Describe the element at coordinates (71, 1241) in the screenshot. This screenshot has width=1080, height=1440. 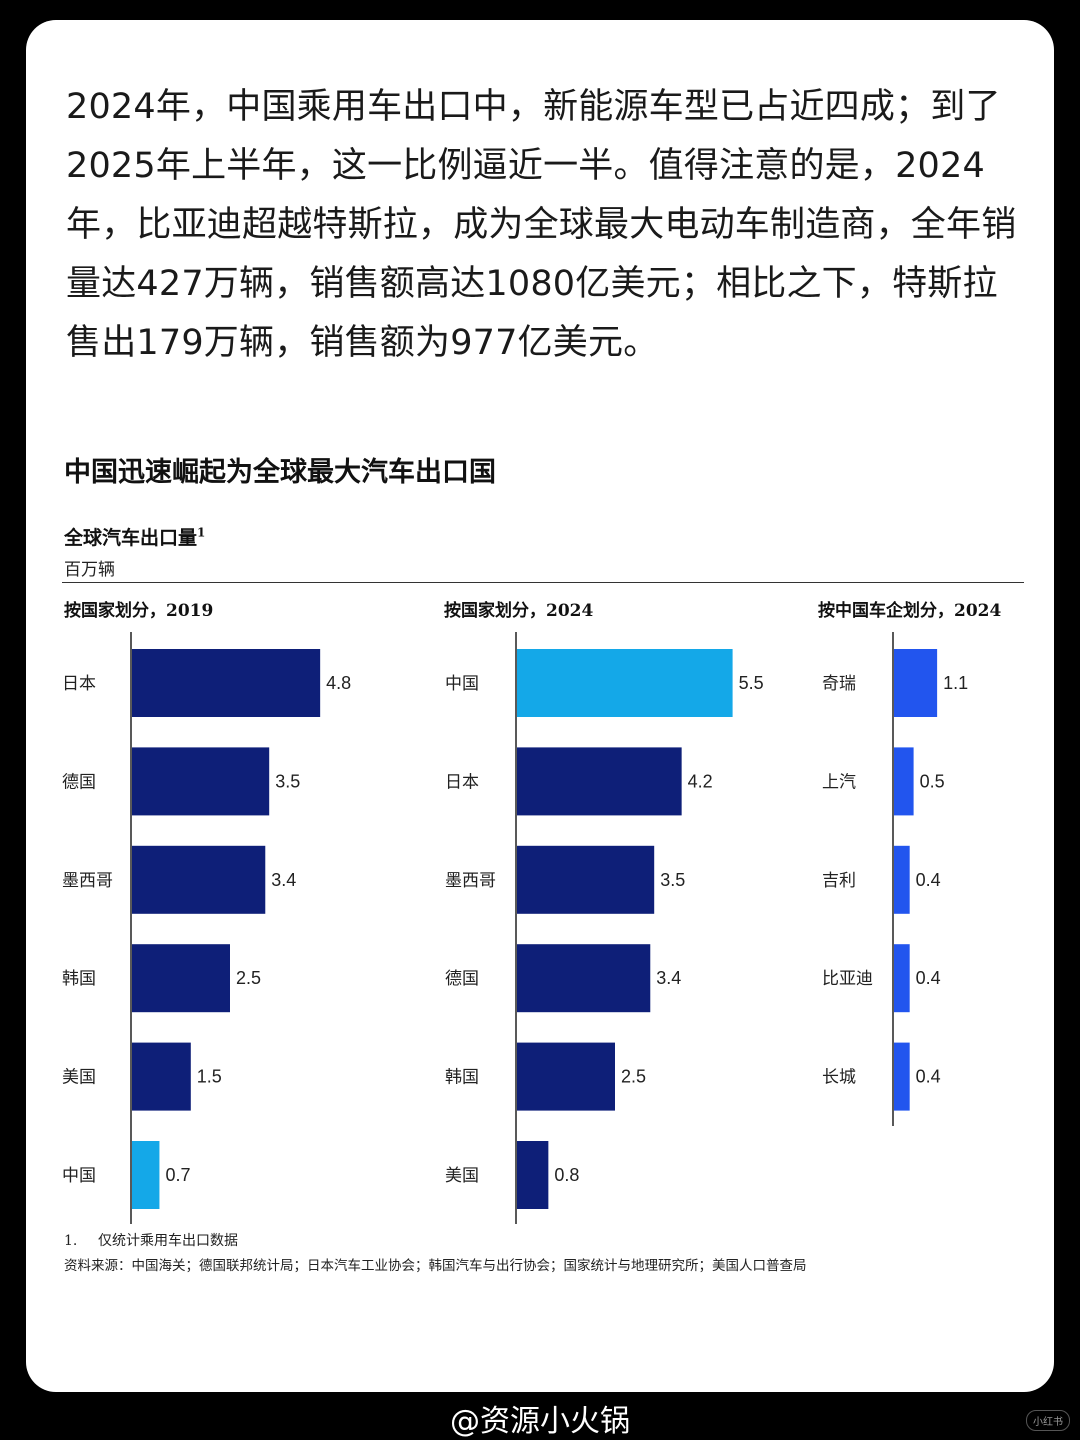
I see `footnote-number: 1.` at that location.